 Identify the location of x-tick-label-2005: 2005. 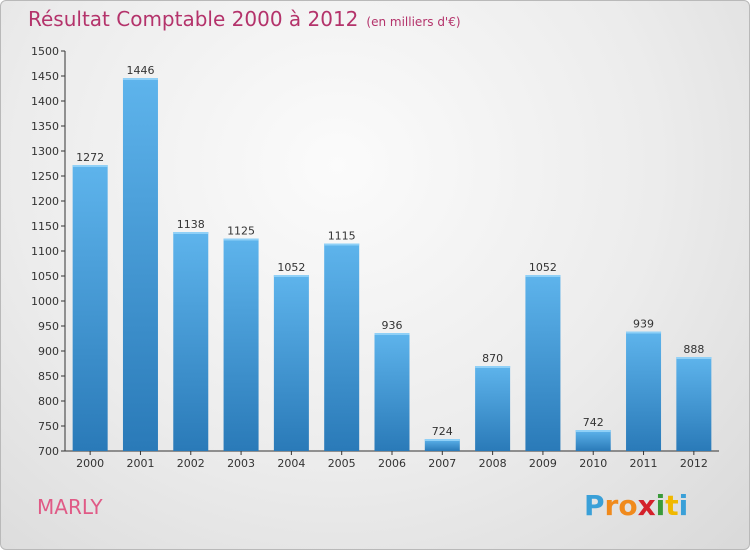
(342, 463).